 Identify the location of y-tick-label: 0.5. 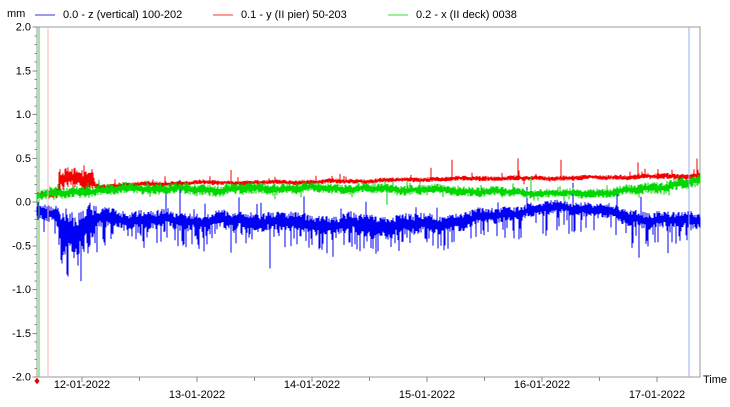
(23, 159).